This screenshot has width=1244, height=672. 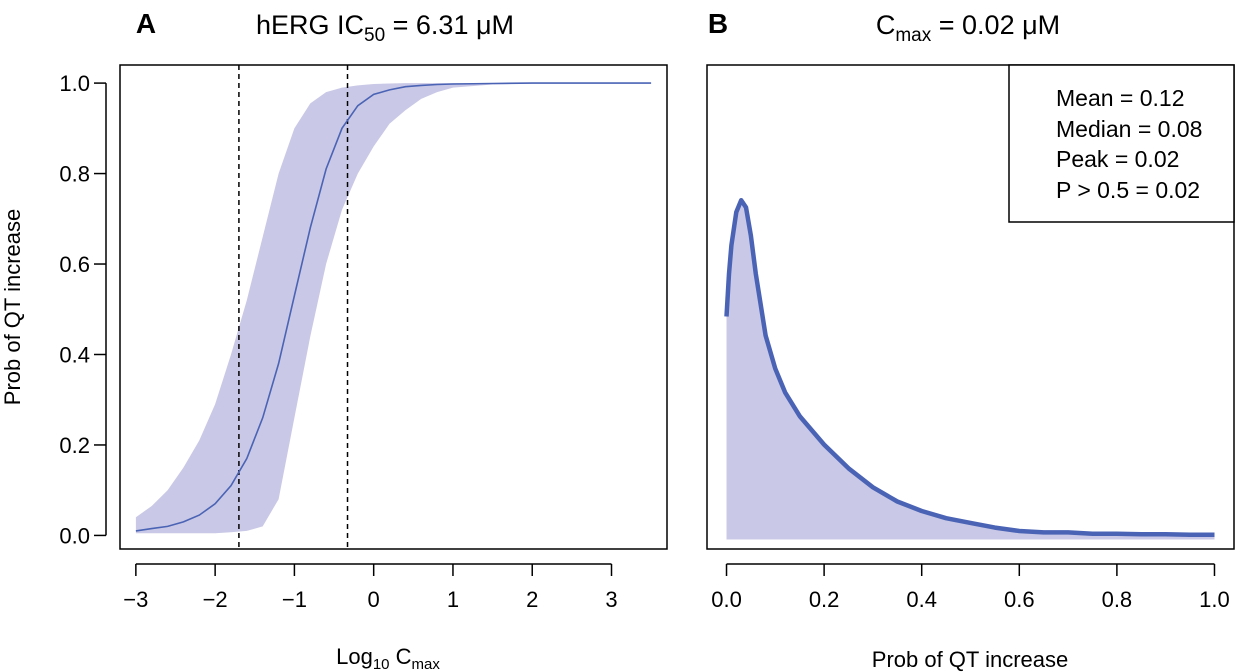 I want to click on y-tick-label-a: 1.0, so click(x=74, y=83).